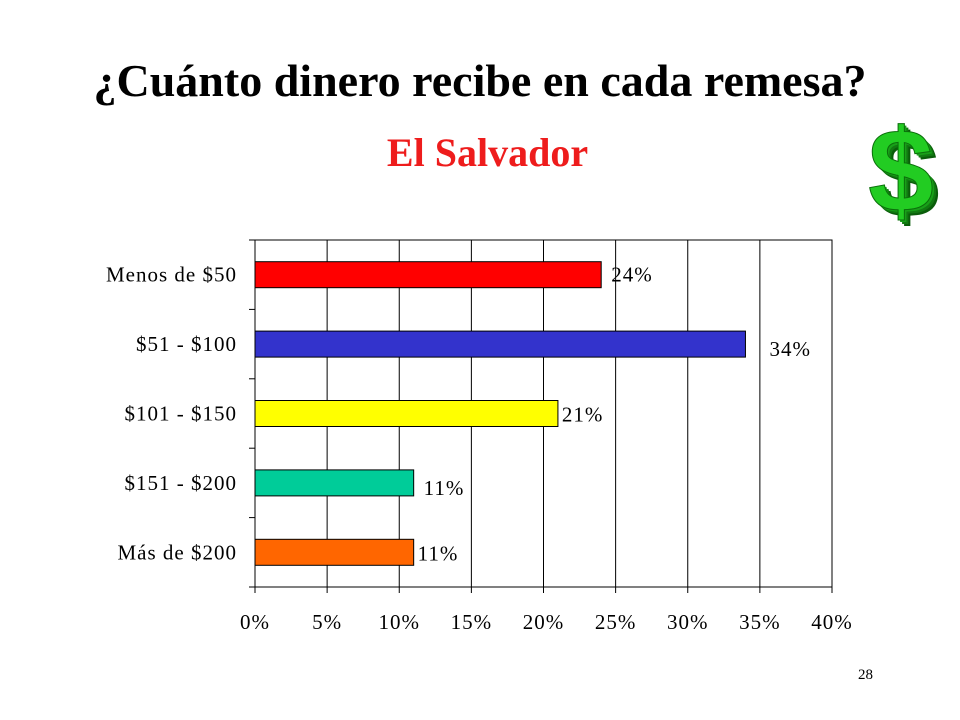 This screenshot has width=960, height=720. Describe the element at coordinates (186, 344) in the screenshot. I see `category-label: $51 - $100` at that location.